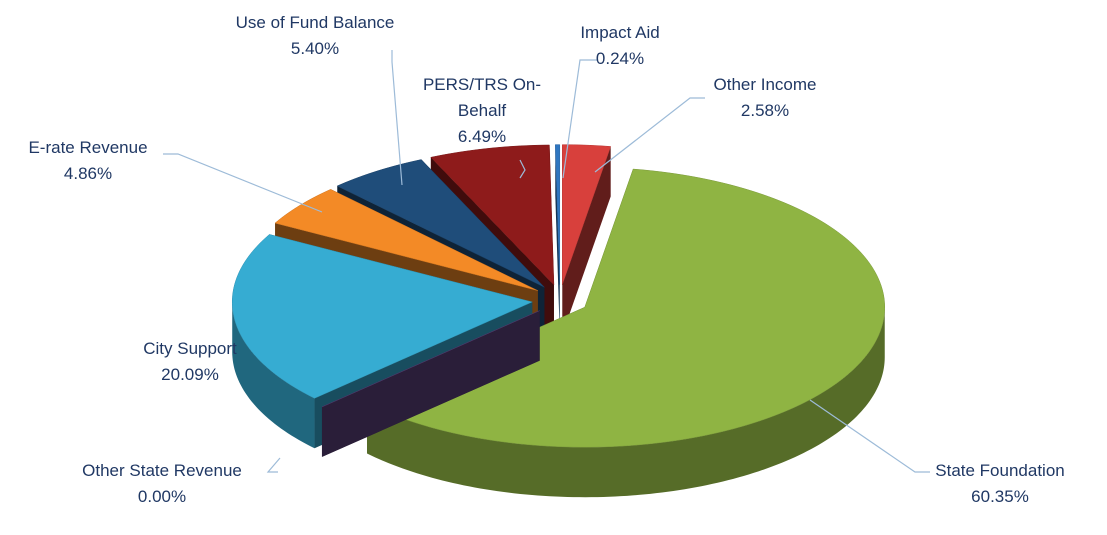 The width and height of the screenshot is (1107, 535). Describe the element at coordinates (88, 147) in the screenshot. I see `category-name: E-rate Revenue` at that location.